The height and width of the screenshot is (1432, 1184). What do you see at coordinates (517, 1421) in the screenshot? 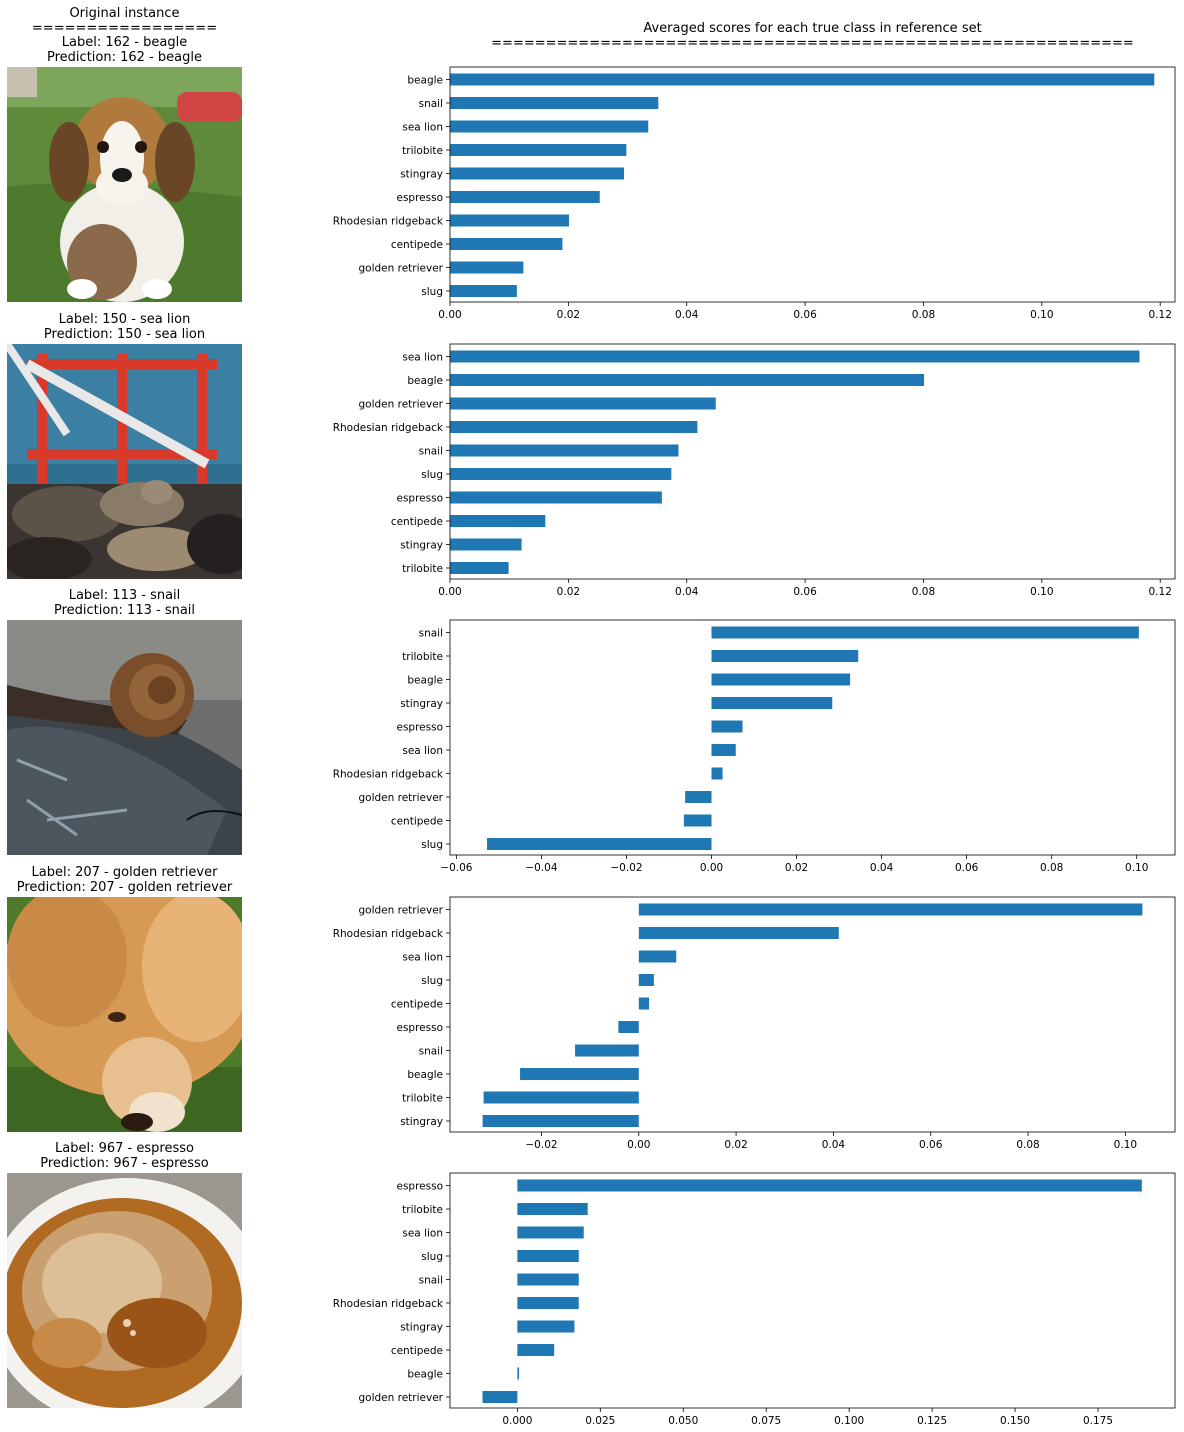
I see `x-tick-label: 0.000` at bounding box center [517, 1421].